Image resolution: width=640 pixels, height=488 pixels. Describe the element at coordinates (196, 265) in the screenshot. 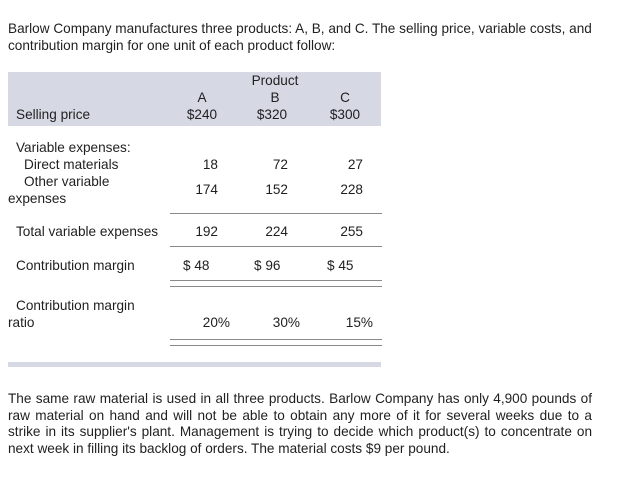

I see `contribution-margin-a: $ 48` at that location.